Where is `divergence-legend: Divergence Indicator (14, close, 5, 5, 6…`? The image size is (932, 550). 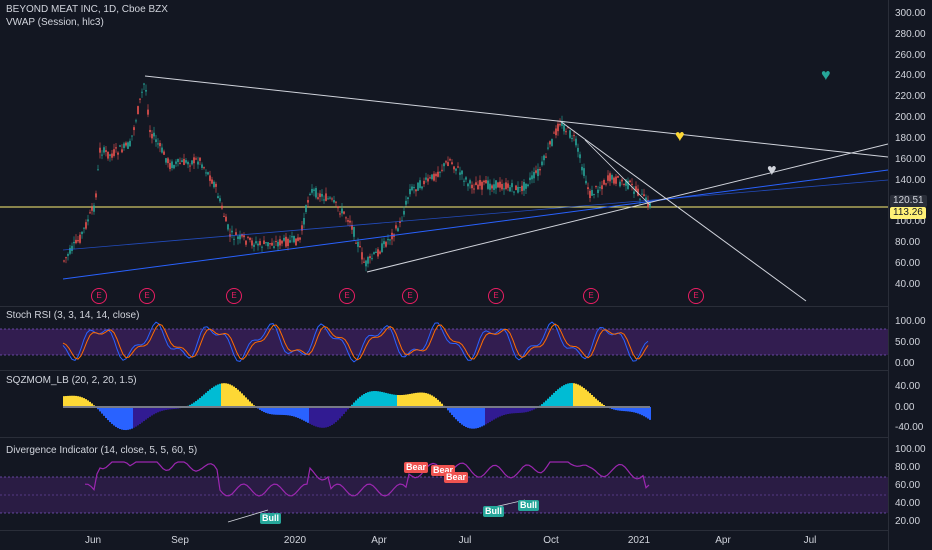
divergence-legend: Divergence Indicator (14, close, 5, 5, 6… is located at coordinates (102, 450).